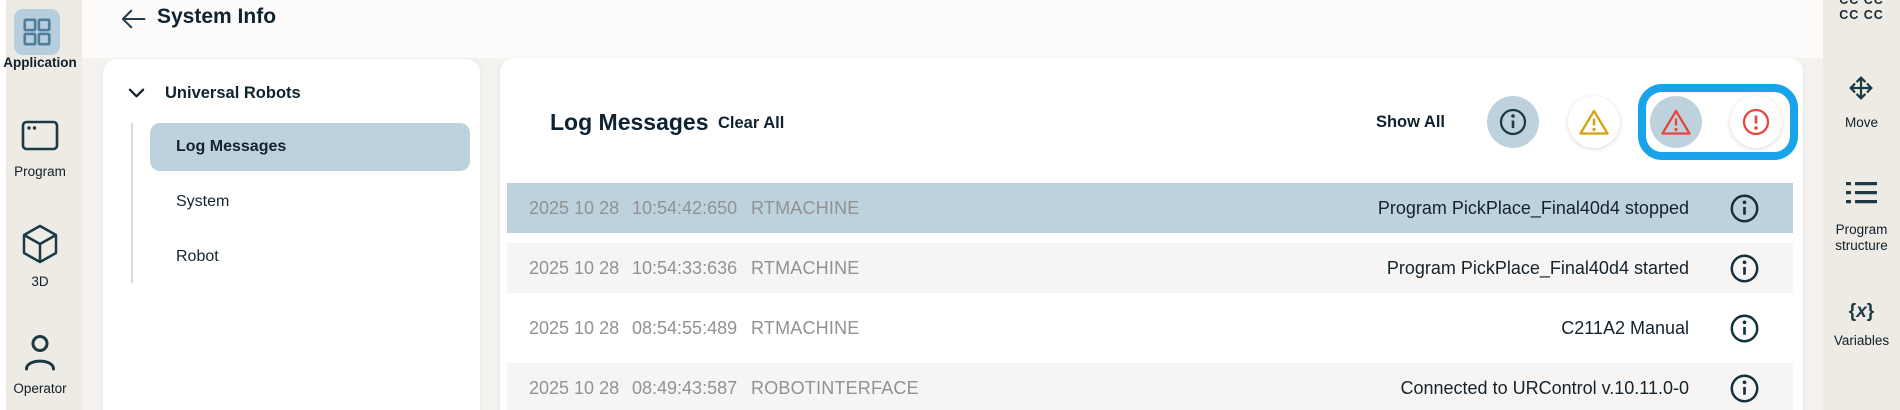  I want to click on tree-item-label: Log Messages, so click(231, 146).